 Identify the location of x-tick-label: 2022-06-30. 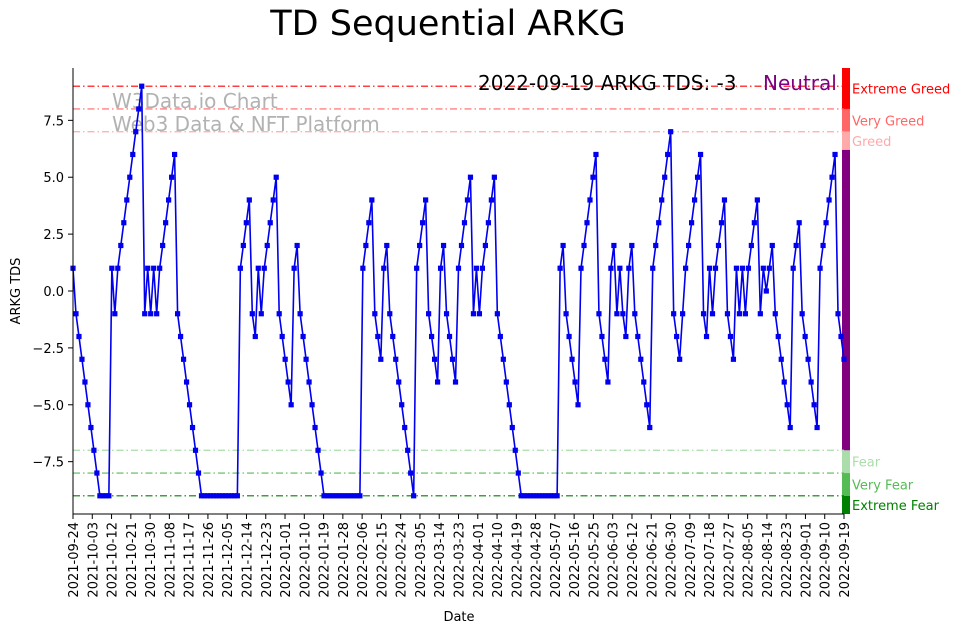
(672, 560).